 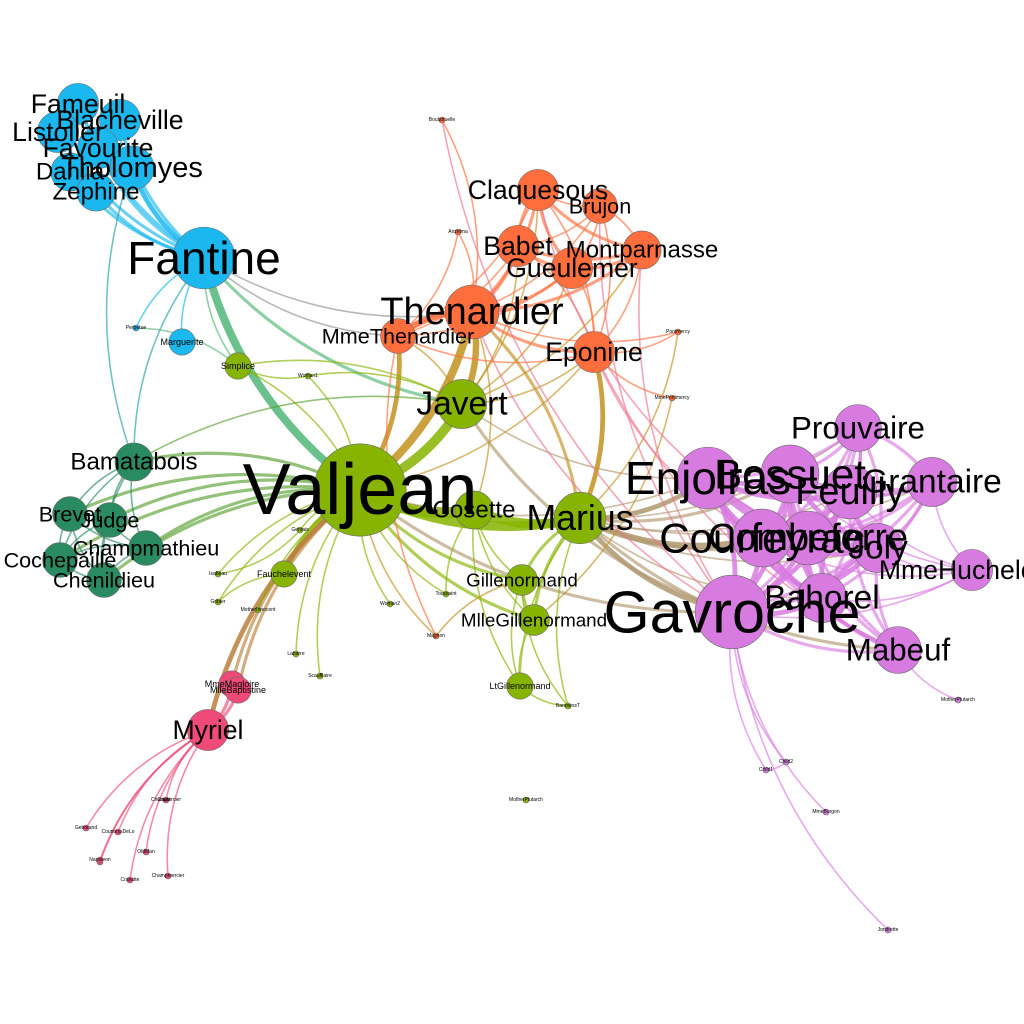 What do you see at coordinates (308, 376) in the screenshot?
I see `node-woman1` at bounding box center [308, 376].